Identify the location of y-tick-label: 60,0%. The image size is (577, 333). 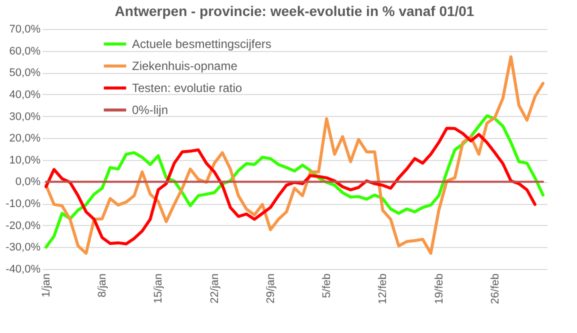
(25, 51).